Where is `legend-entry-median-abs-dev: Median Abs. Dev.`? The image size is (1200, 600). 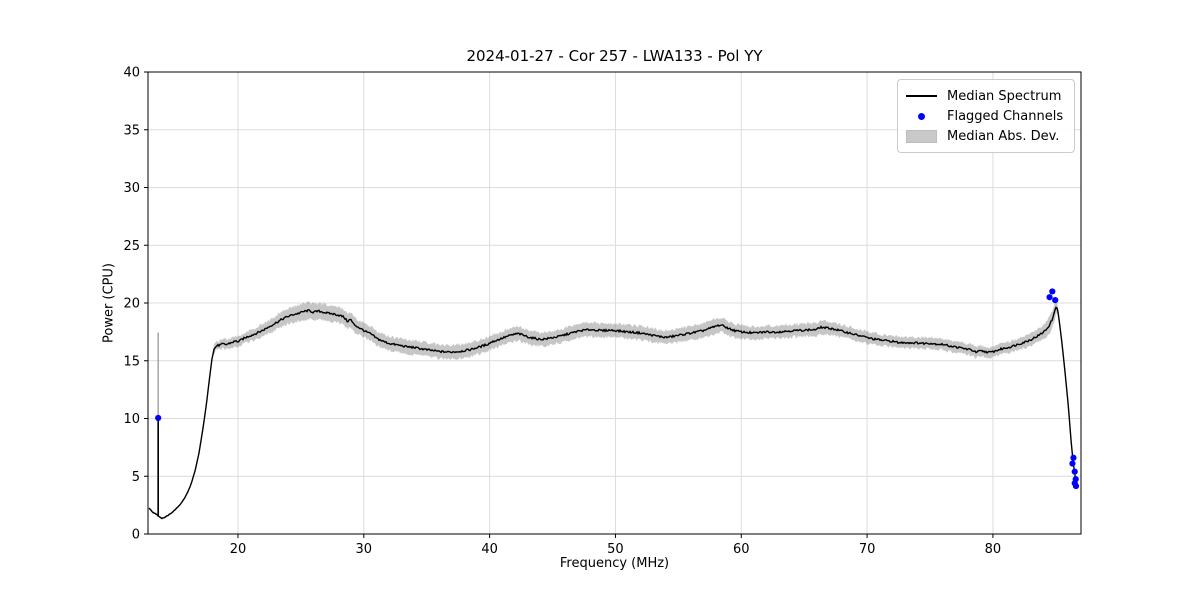 legend-entry-median-abs-dev: Median Abs. Dev. is located at coordinates (986, 136).